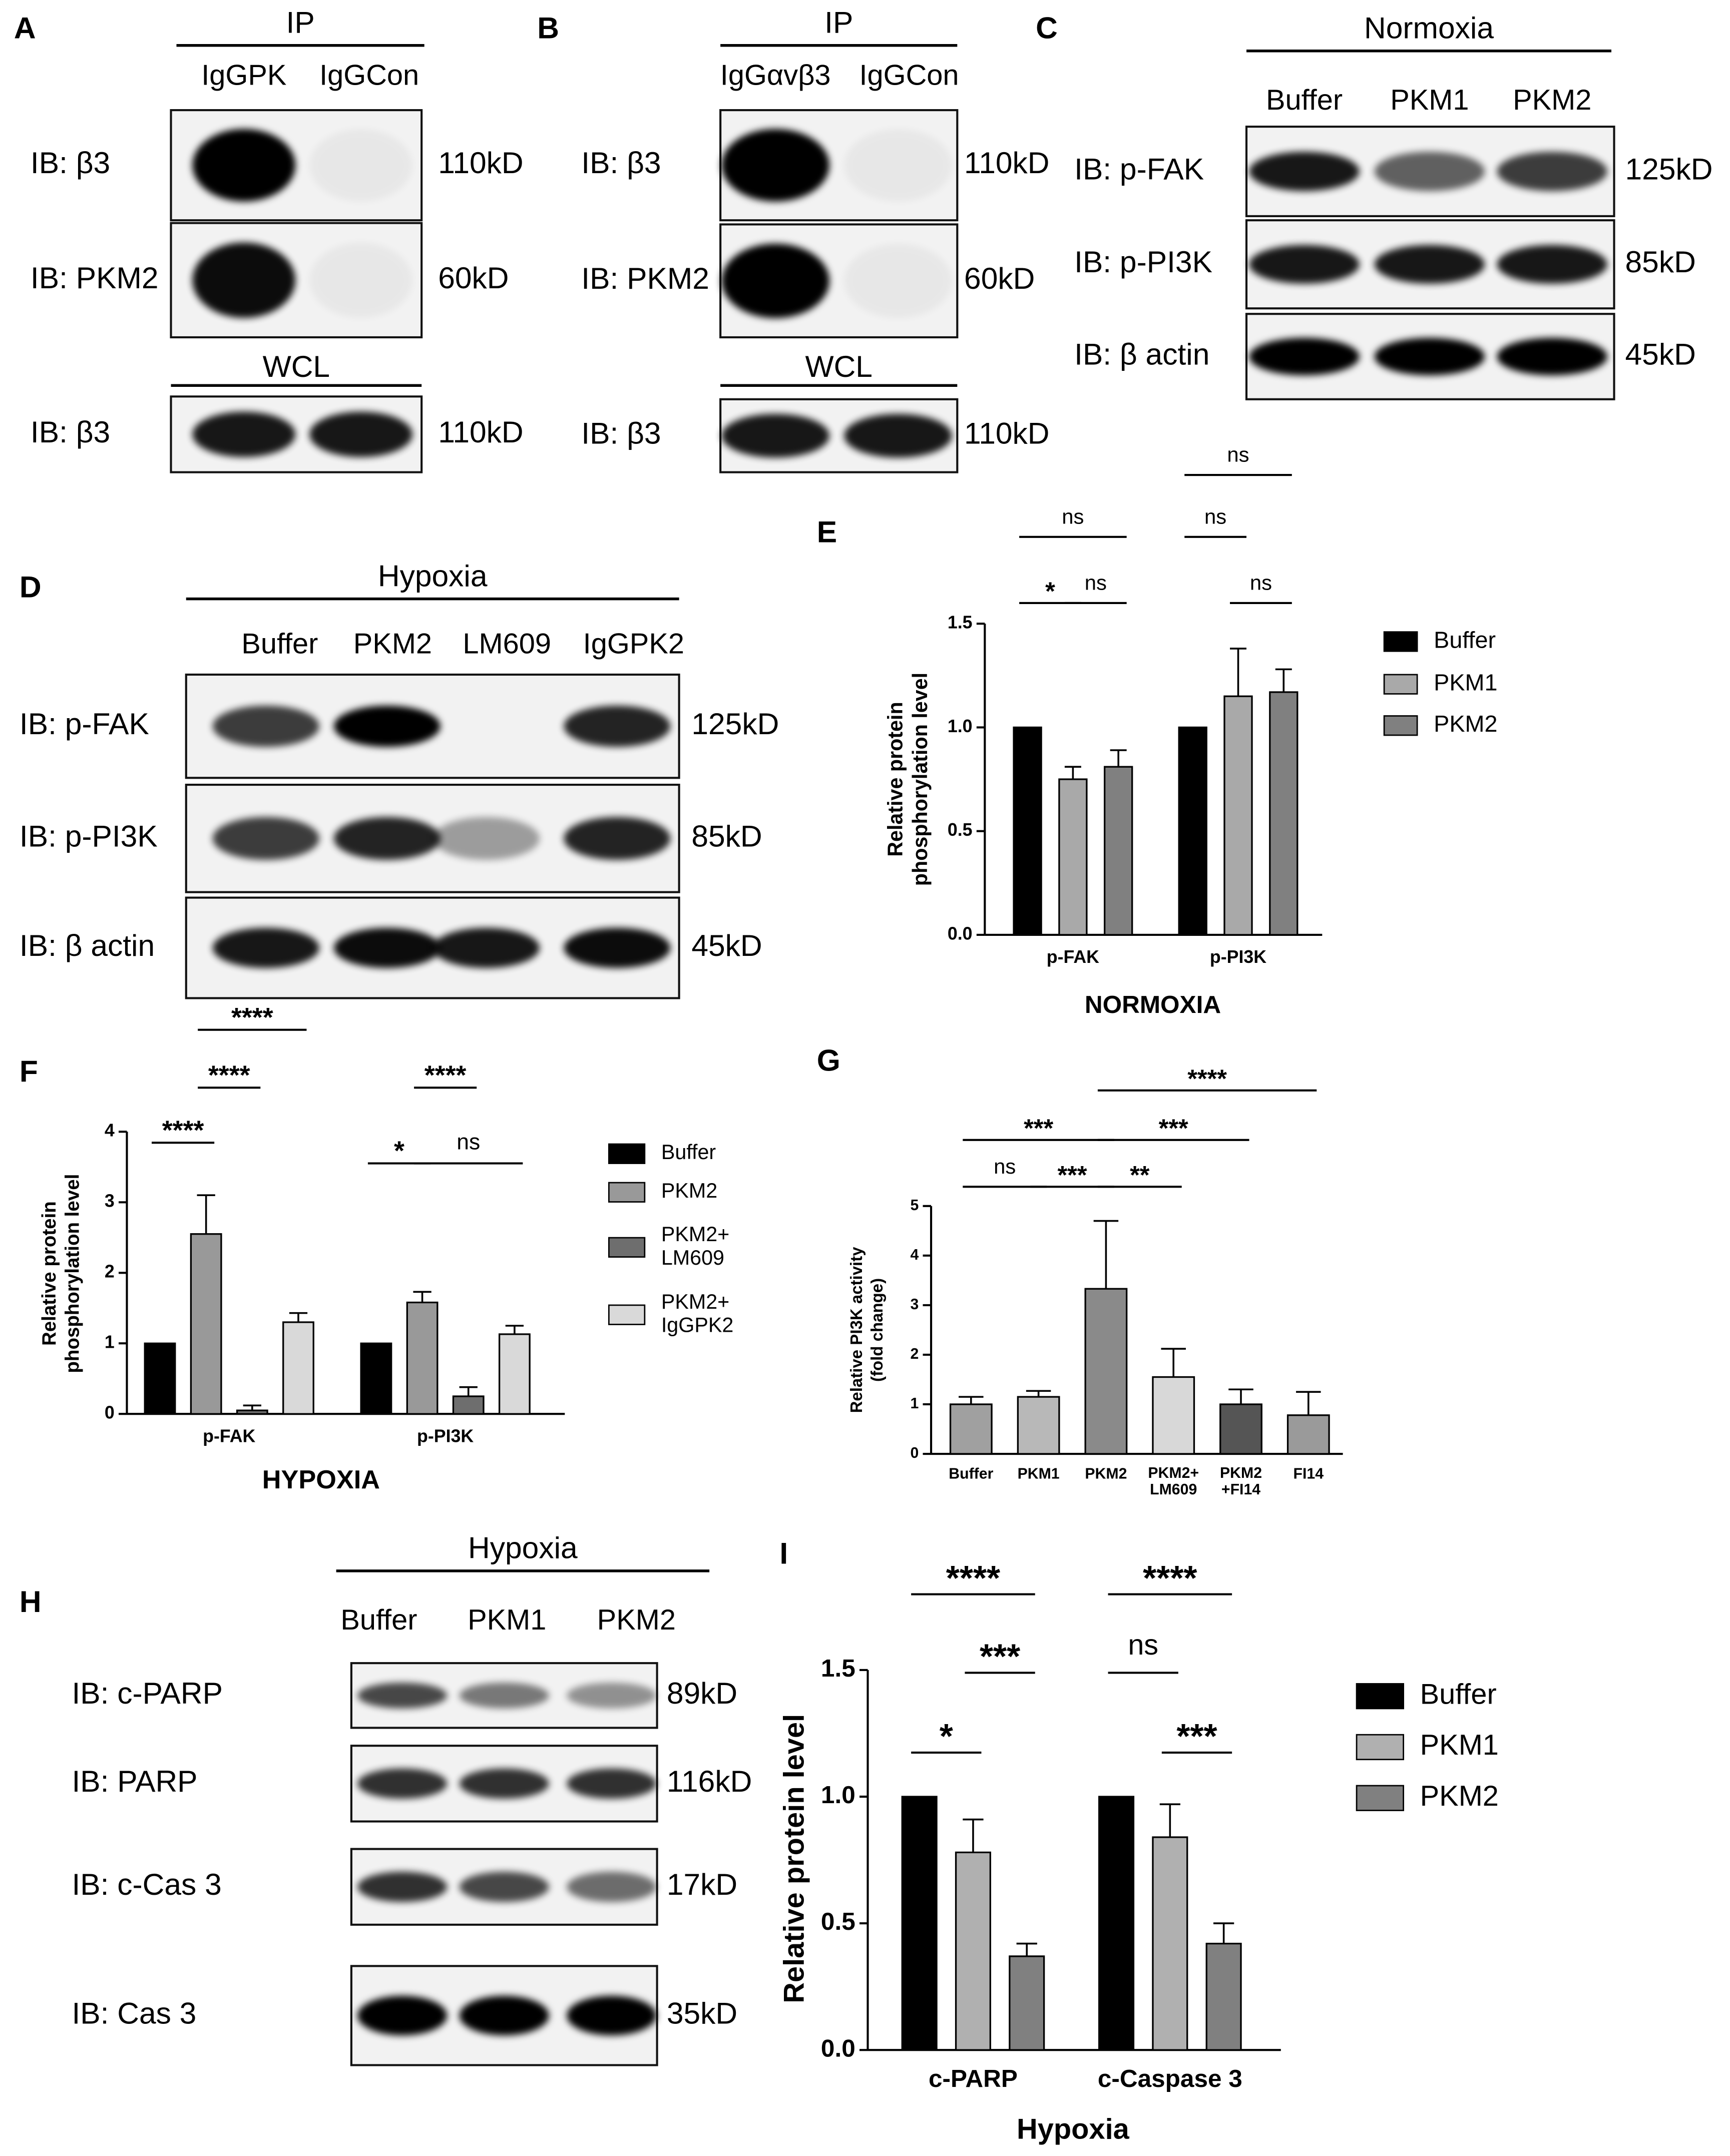 This screenshot has width=1730, height=2156. What do you see at coordinates (697, 1313) in the screenshot?
I see `legend-label: PKM2+ IgGPK2` at bounding box center [697, 1313].